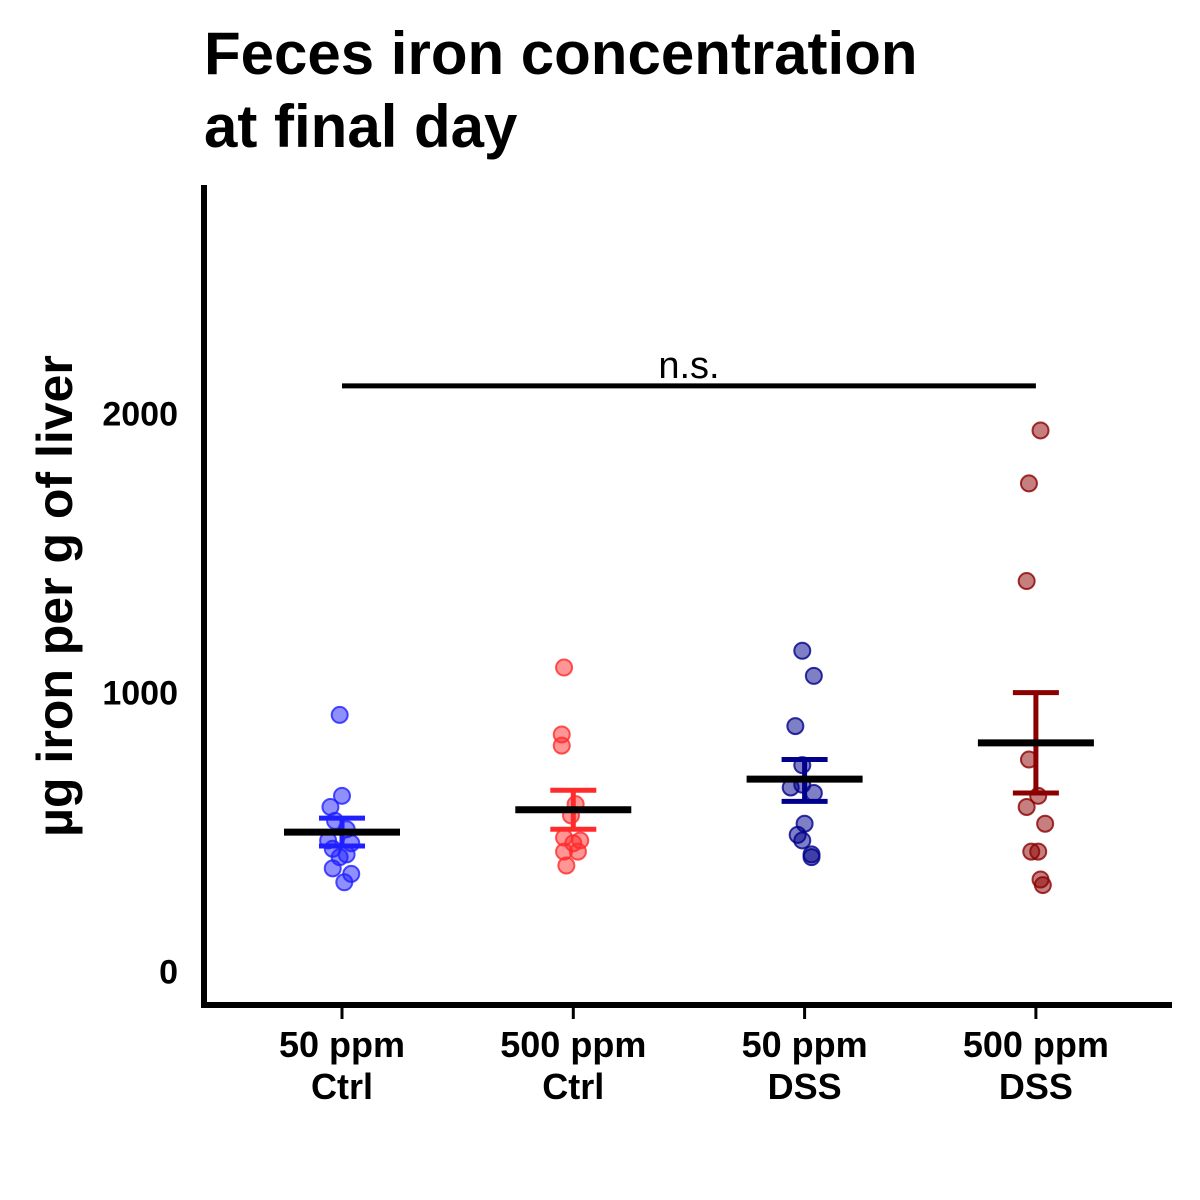 This screenshot has width=1200, height=1200. I want to click on chart-title-line-1: Feces iron concentration, so click(561, 53).